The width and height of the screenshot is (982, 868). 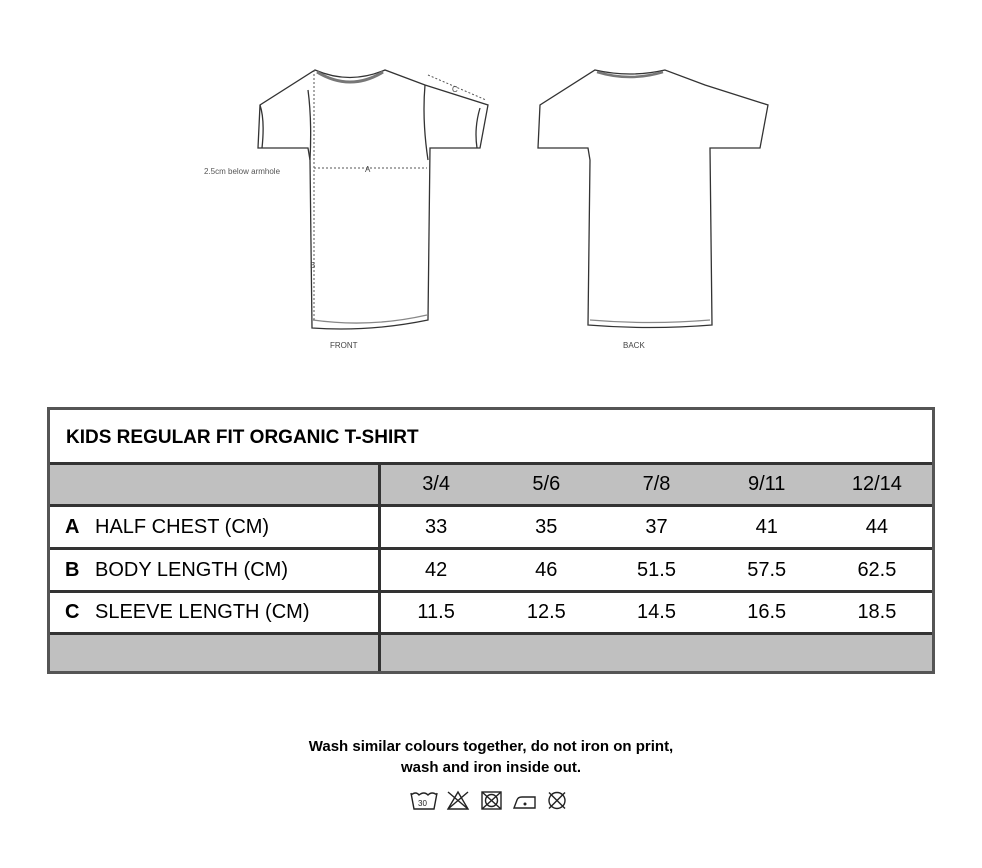 What do you see at coordinates (656, 484) in the screenshot?
I see `size-header: 7/8` at bounding box center [656, 484].